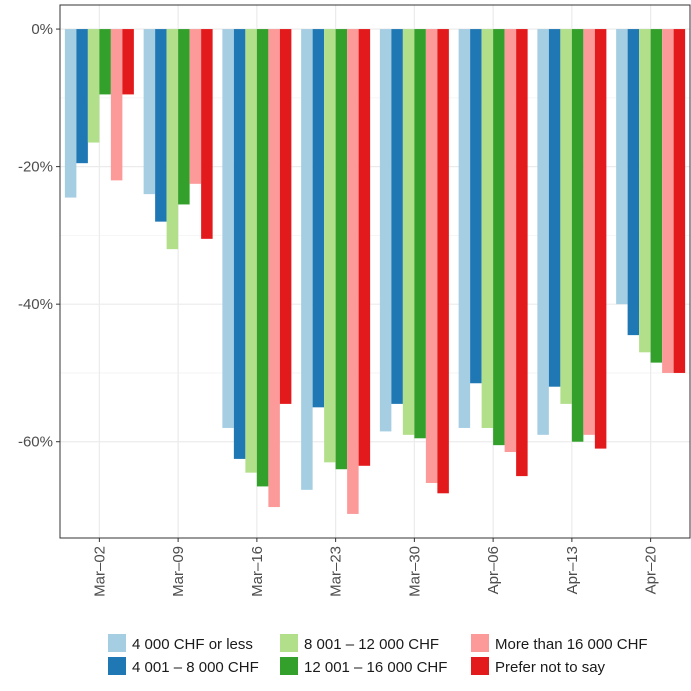  What do you see at coordinates (336, 571) in the screenshot?
I see `x-tick-label: Mar–23` at bounding box center [336, 571].